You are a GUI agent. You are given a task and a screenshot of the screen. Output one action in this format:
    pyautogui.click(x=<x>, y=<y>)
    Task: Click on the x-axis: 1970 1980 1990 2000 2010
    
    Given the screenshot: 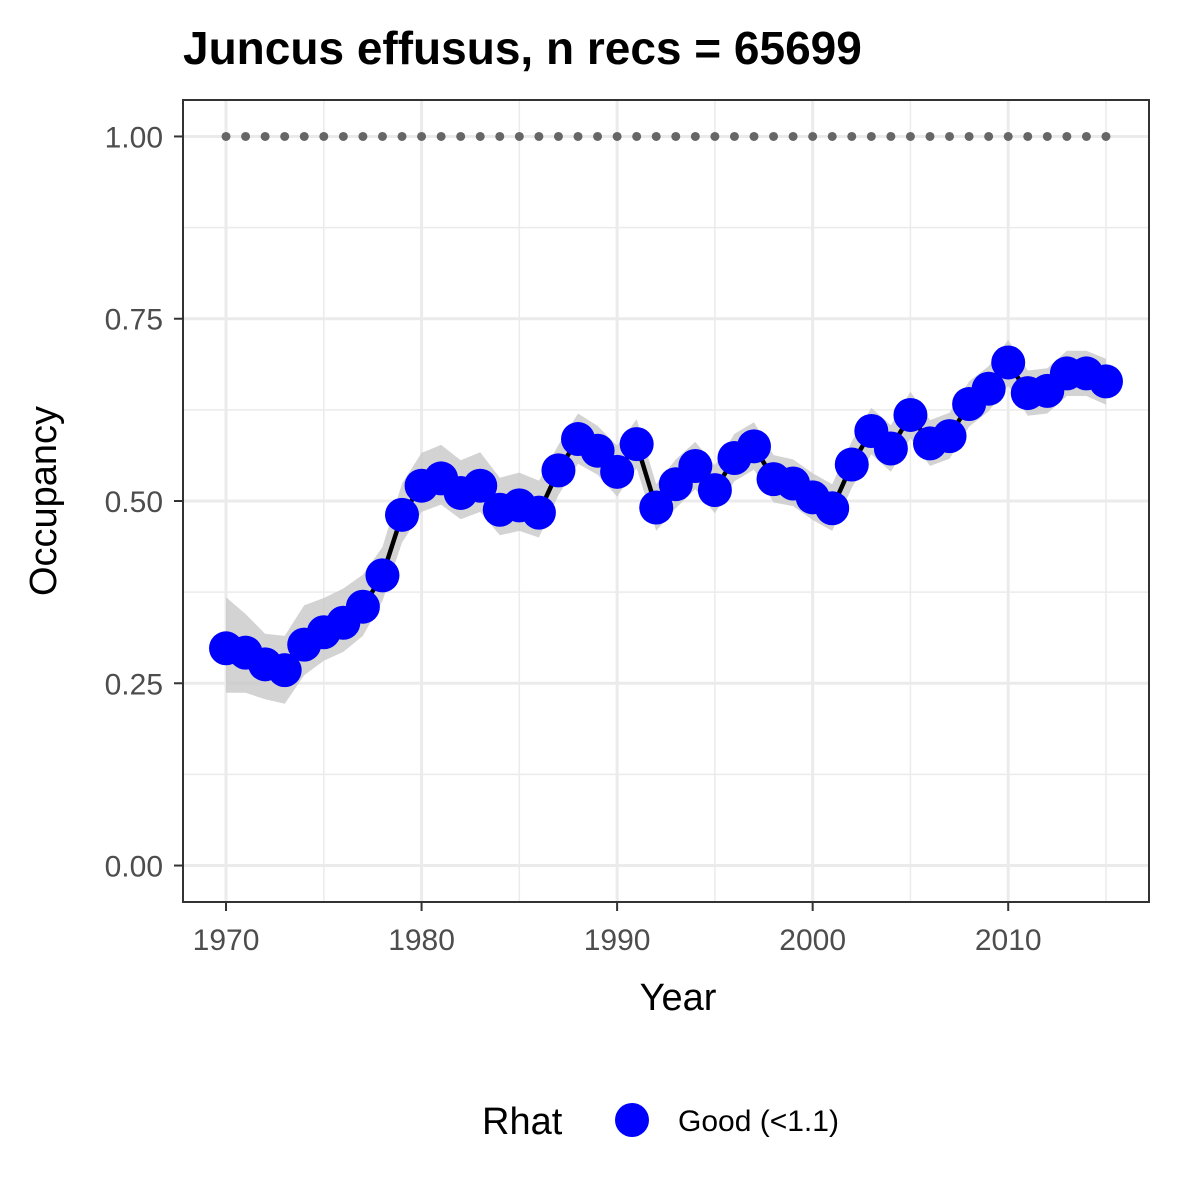 What is the action you would take?
    pyautogui.click(x=617, y=929)
    